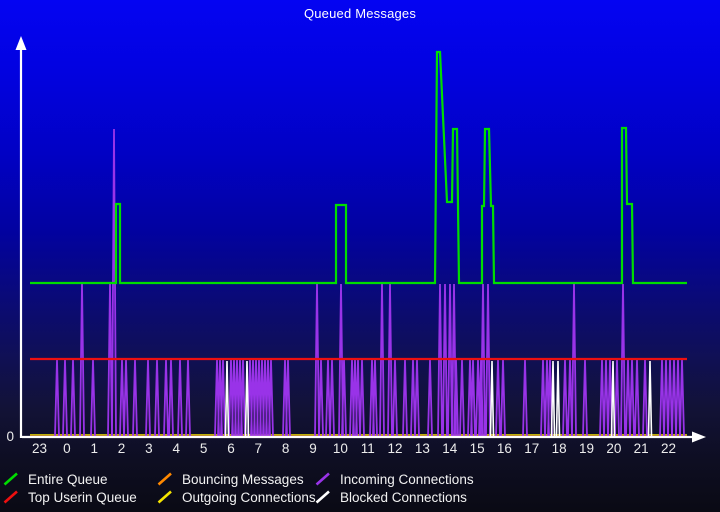 This screenshot has width=720, height=512. What do you see at coordinates (94, 448) in the screenshot?
I see `x-axis-label: 1` at bounding box center [94, 448].